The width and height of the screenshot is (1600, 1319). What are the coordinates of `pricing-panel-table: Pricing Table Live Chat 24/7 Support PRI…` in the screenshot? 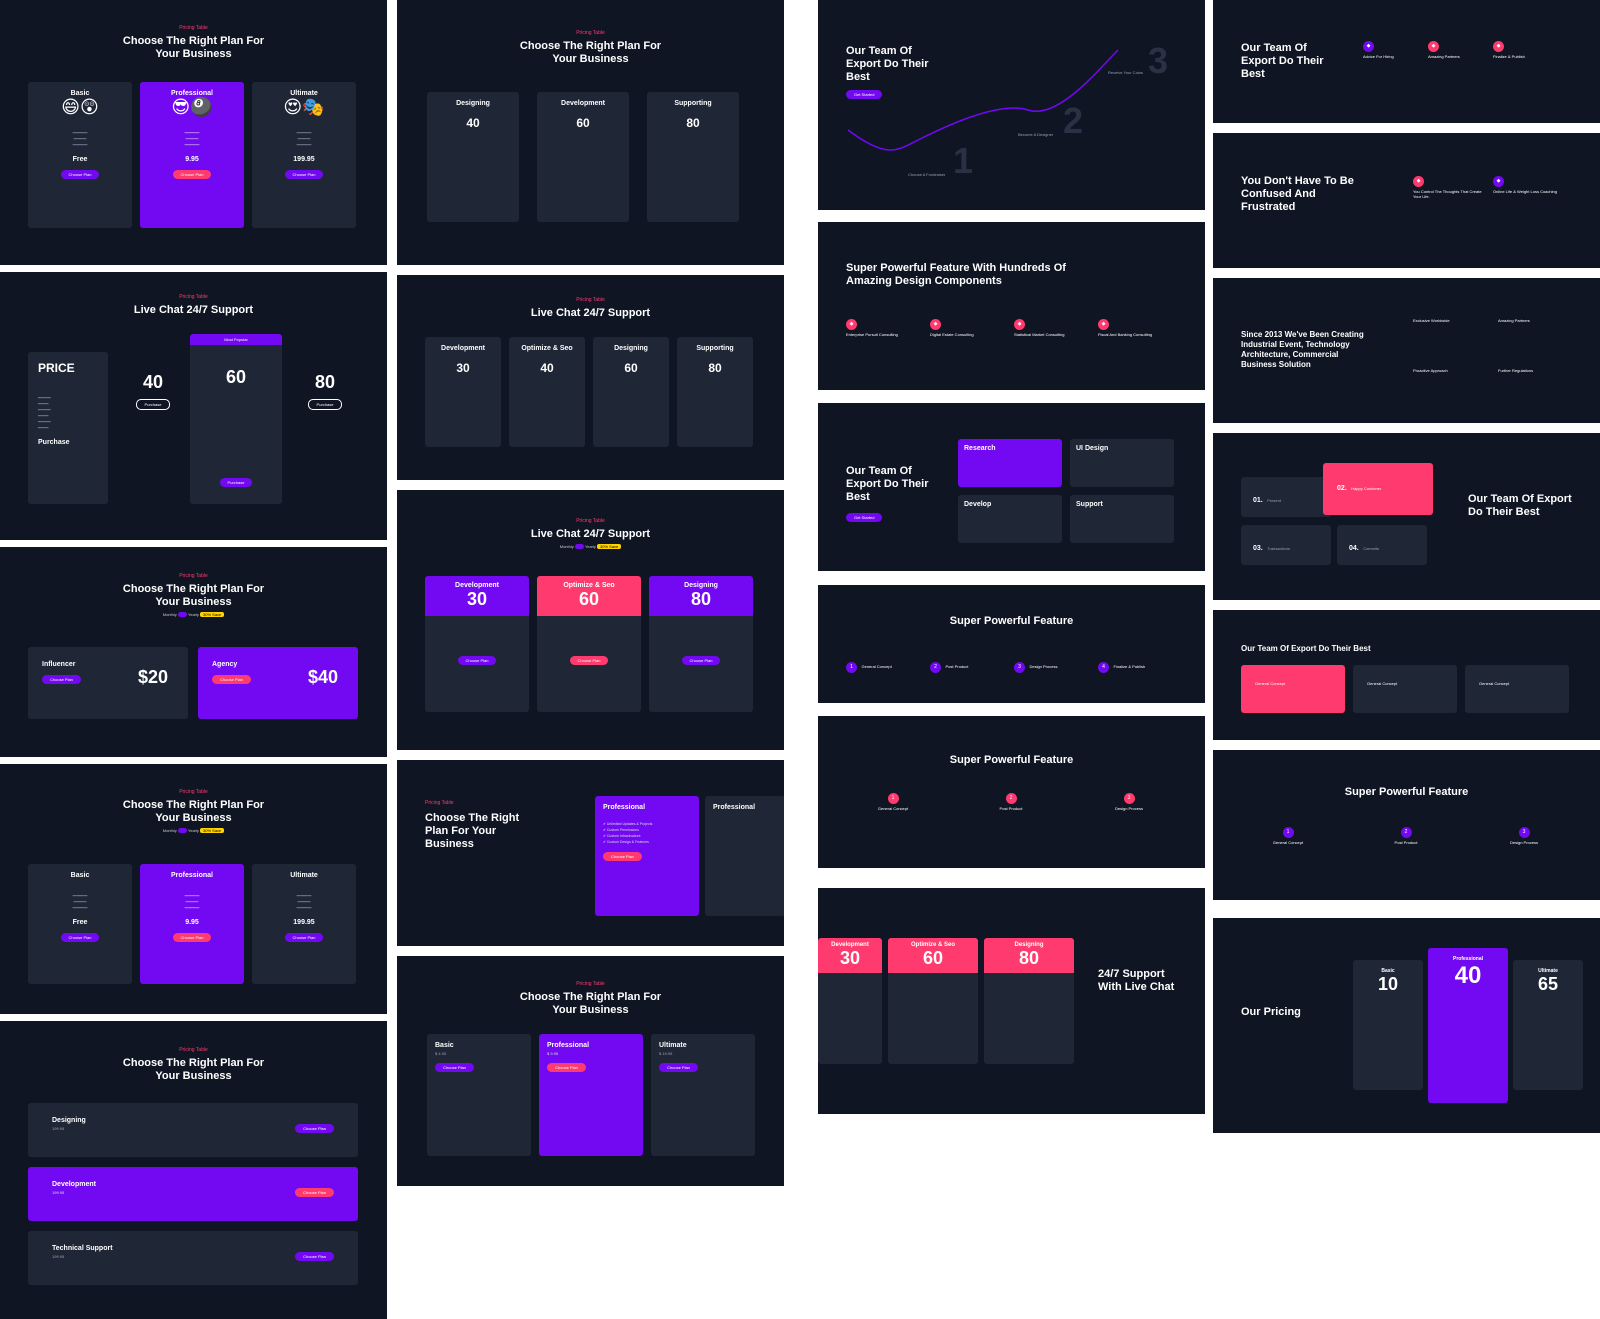 It's located at (193, 406).